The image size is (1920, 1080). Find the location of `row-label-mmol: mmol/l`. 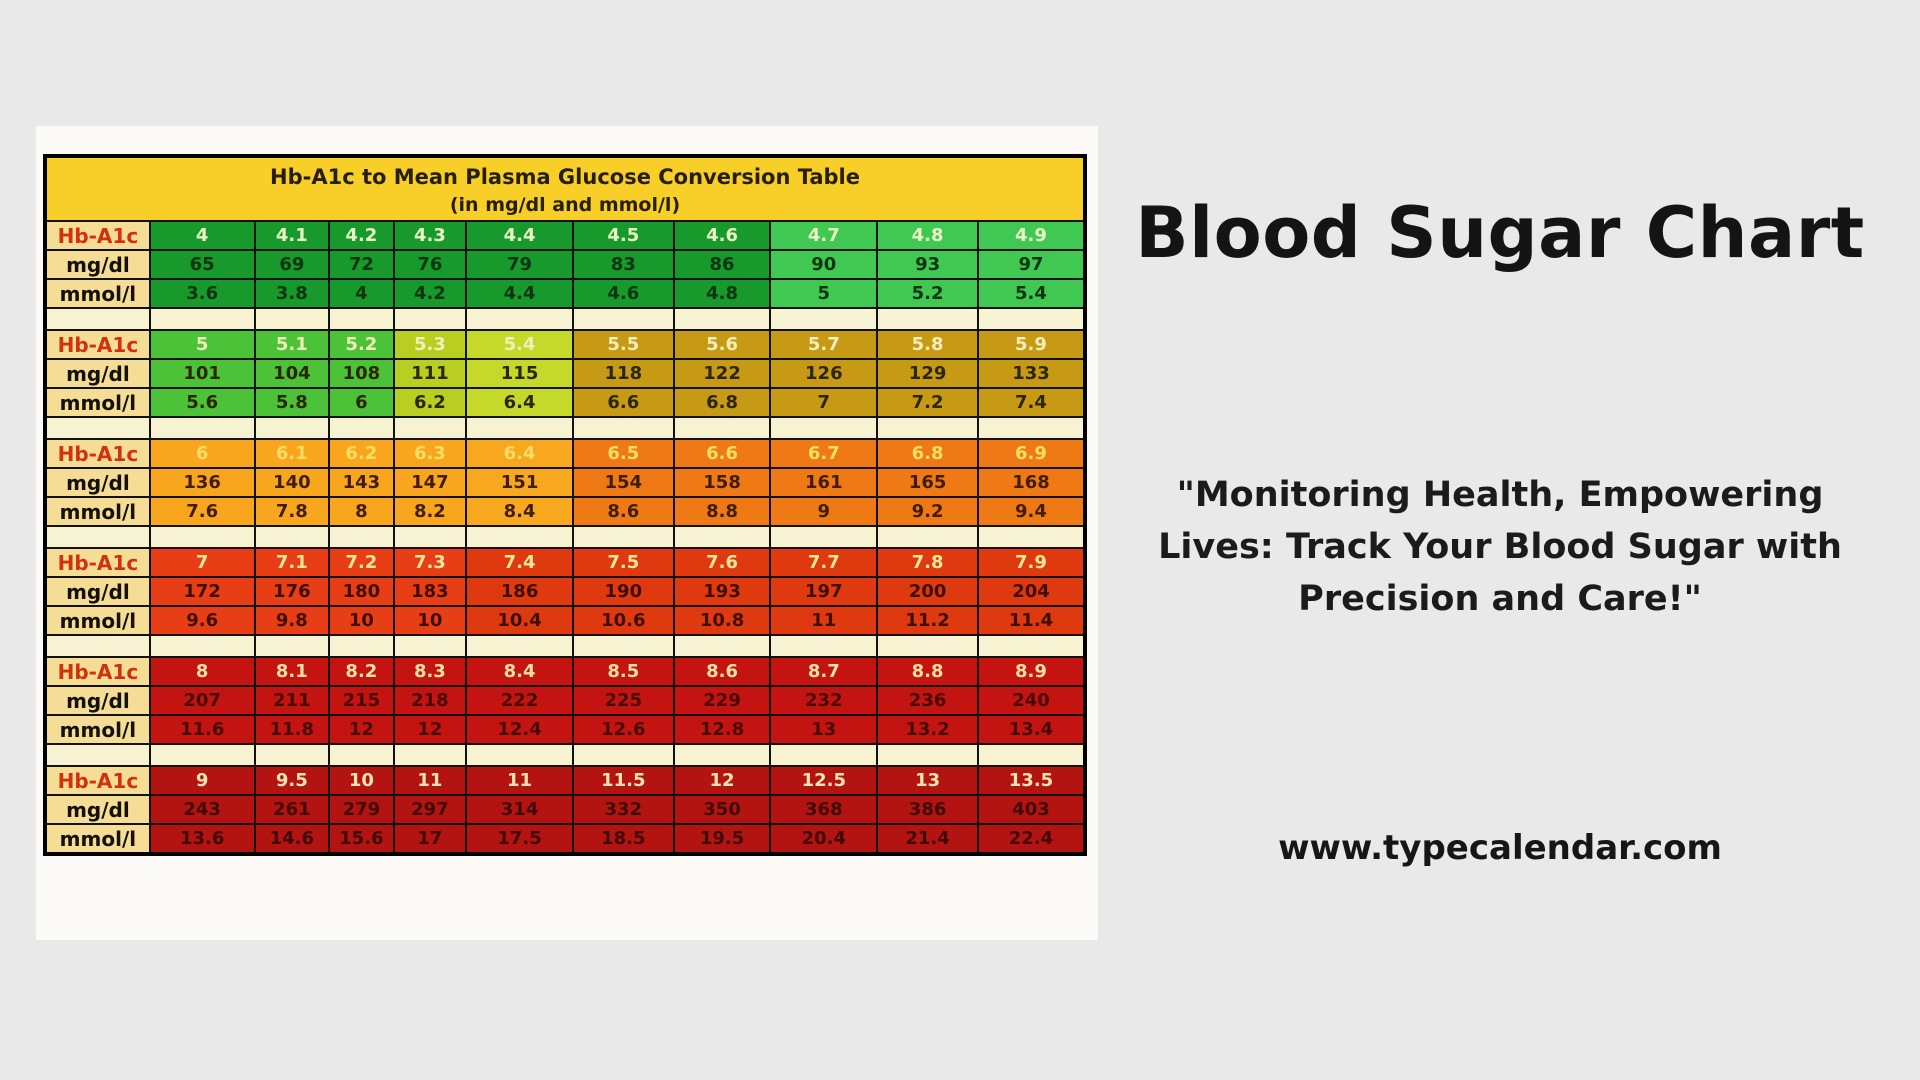

row-label-mmol: mmol/l is located at coordinates (97, 402).